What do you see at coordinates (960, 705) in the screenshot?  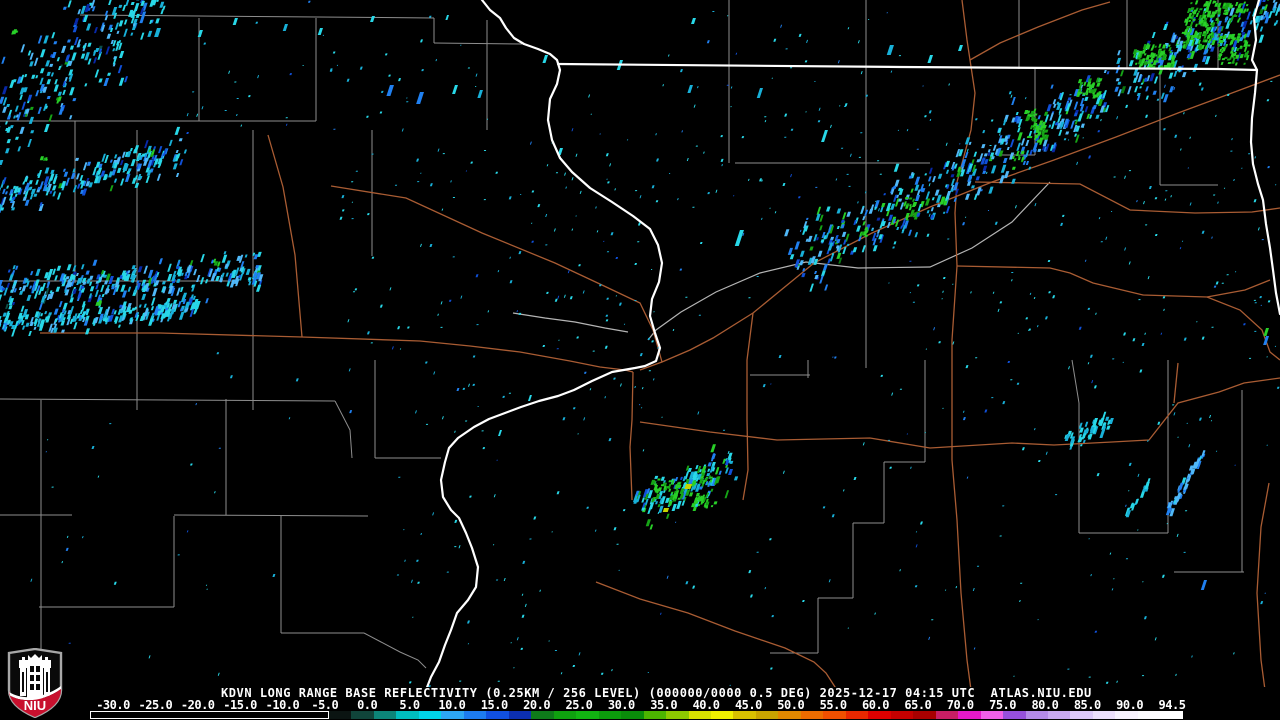 I see `scale-label: 70.0` at bounding box center [960, 705].